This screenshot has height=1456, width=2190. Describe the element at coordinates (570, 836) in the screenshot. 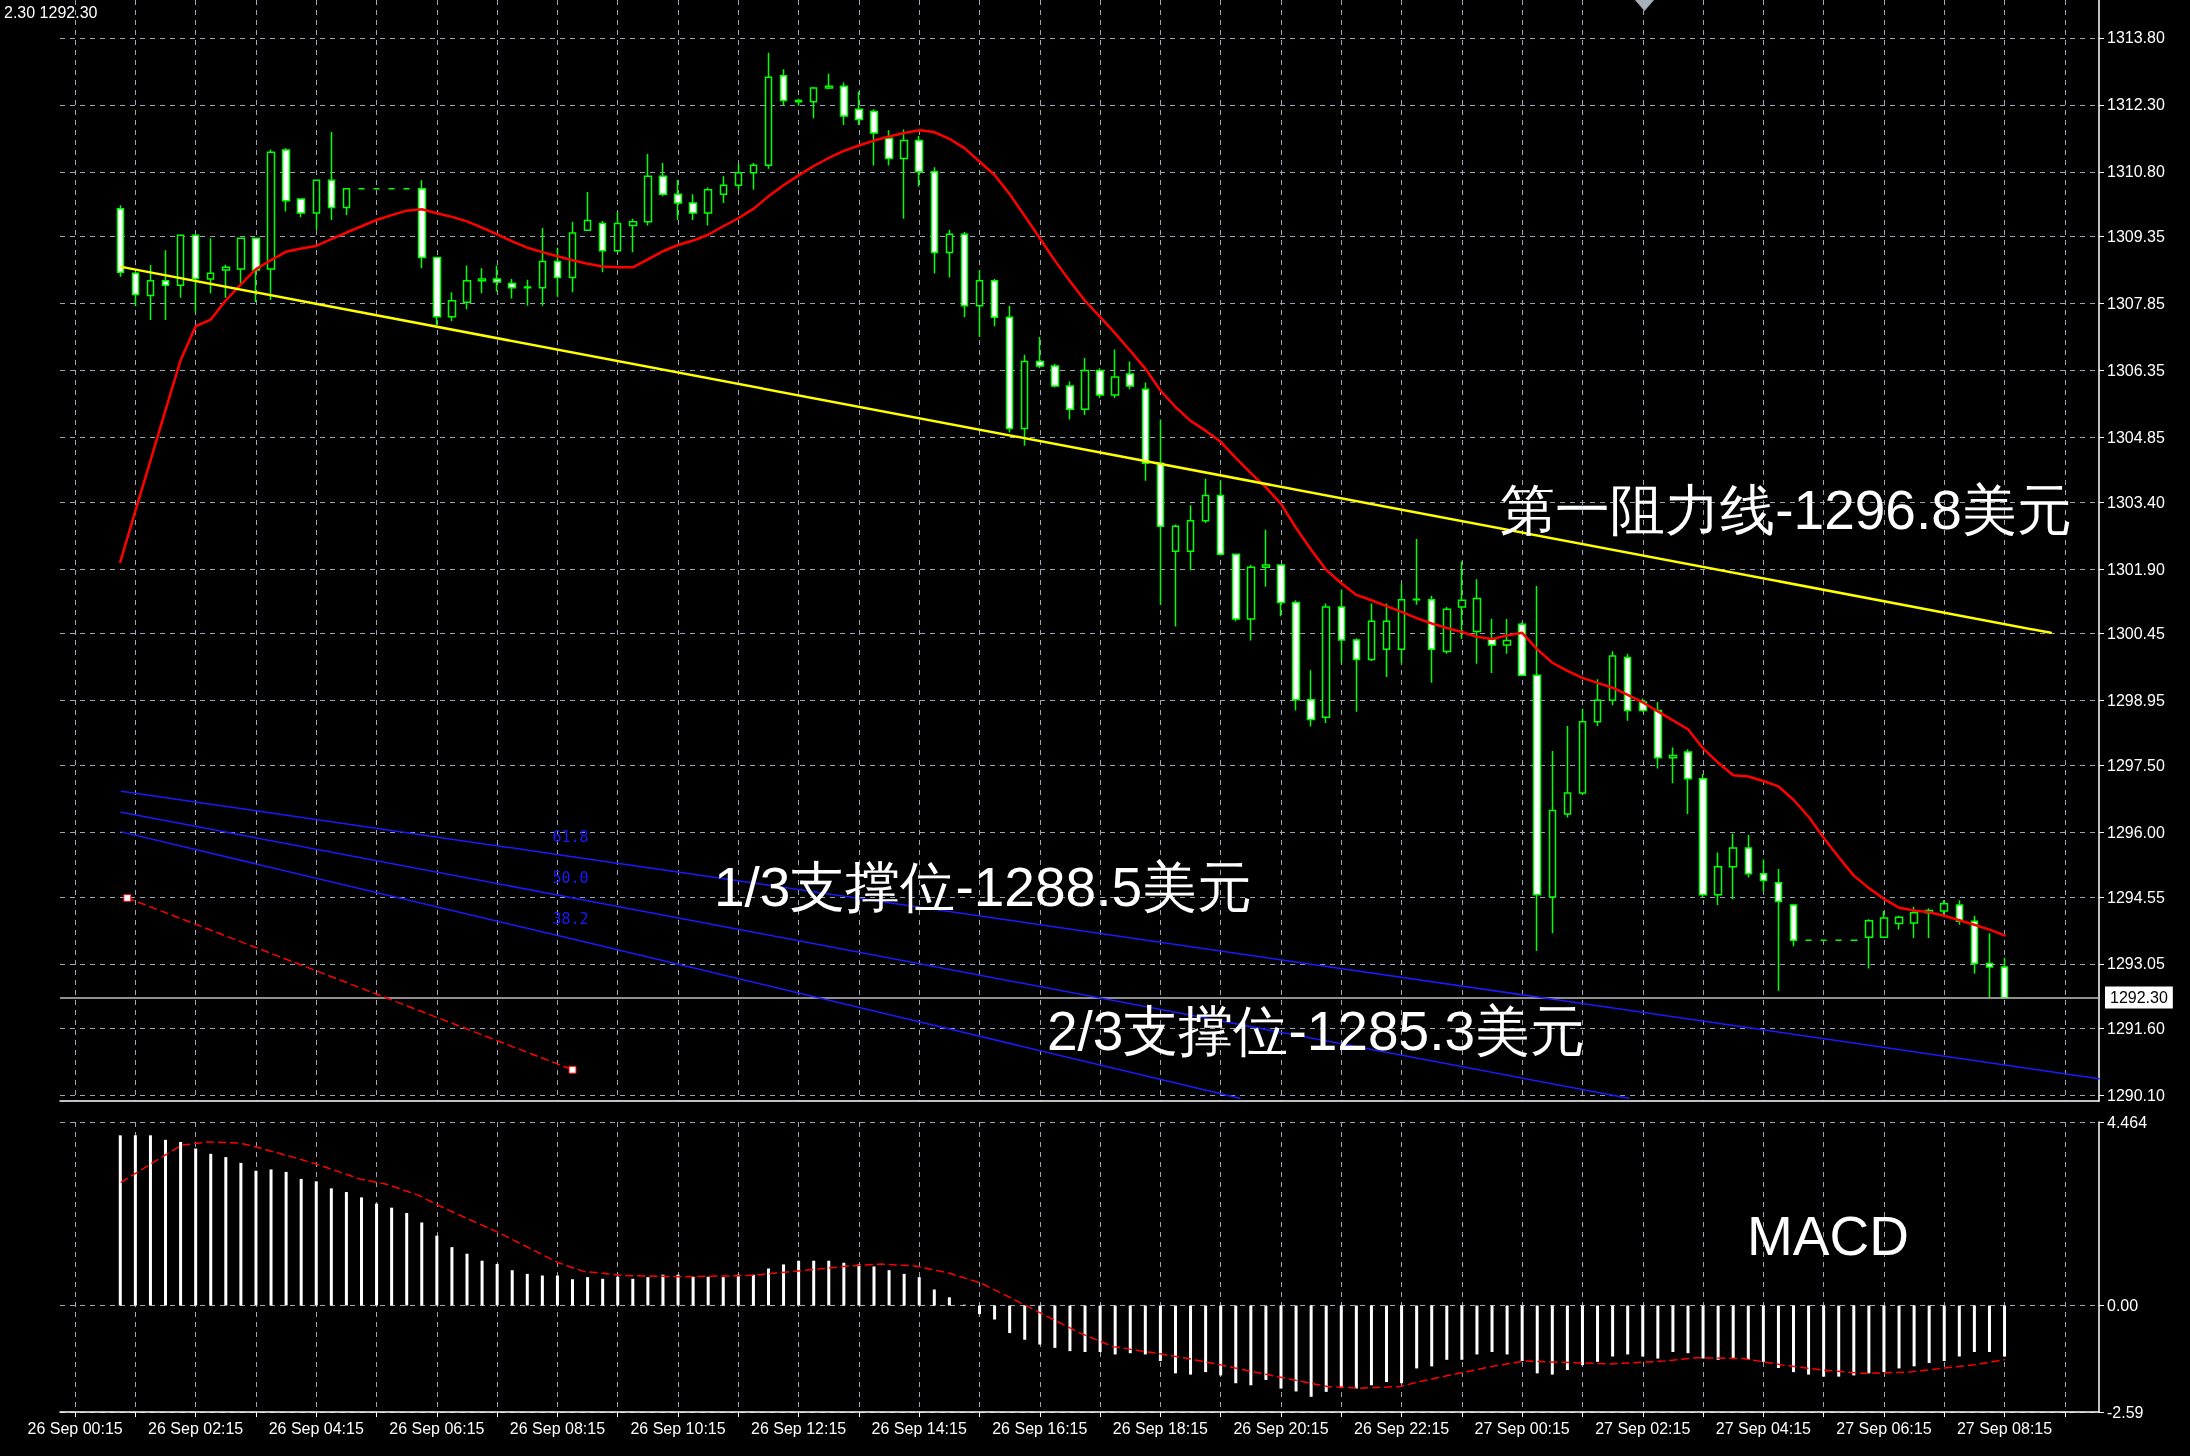

I see `series-label: 61.8` at that location.